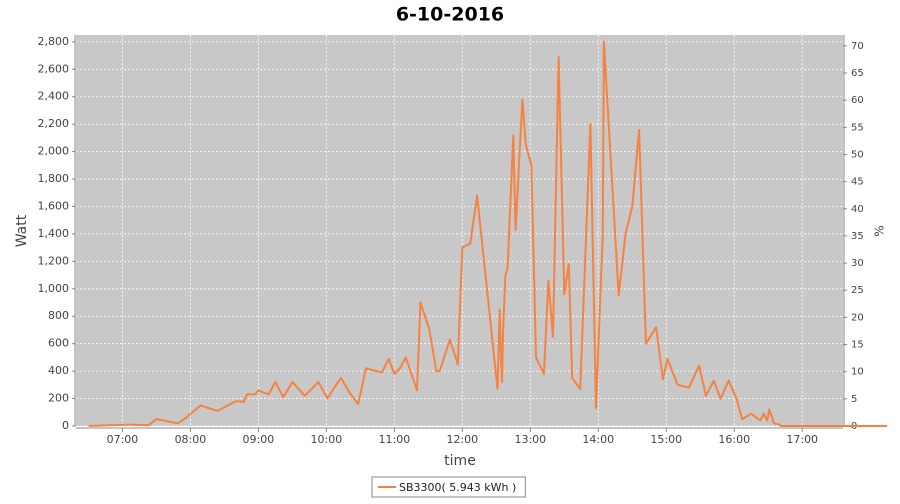 The image size is (900, 504). What do you see at coordinates (857, 317) in the screenshot?
I see `y2-tick-label: 20` at bounding box center [857, 317].